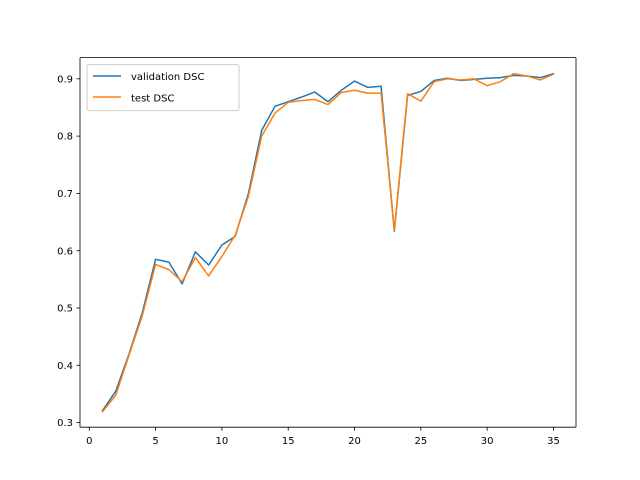 This screenshot has width=640, height=480. I want to click on x-tick-label: 0, so click(89, 441).